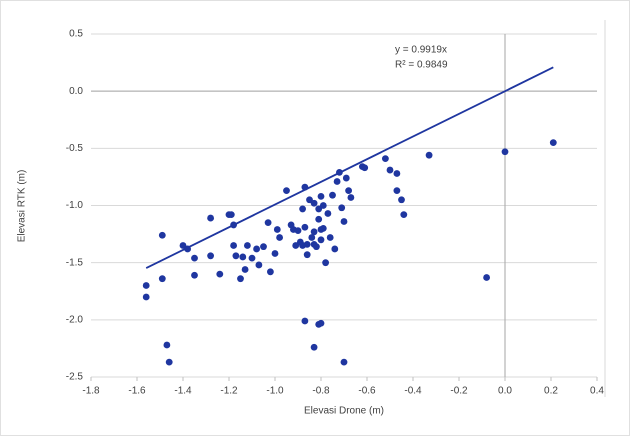  Describe the element at coordinates (22, 206) in the screenshot. I see `y-axis-label: Elevasi RTK (m)` at that location.